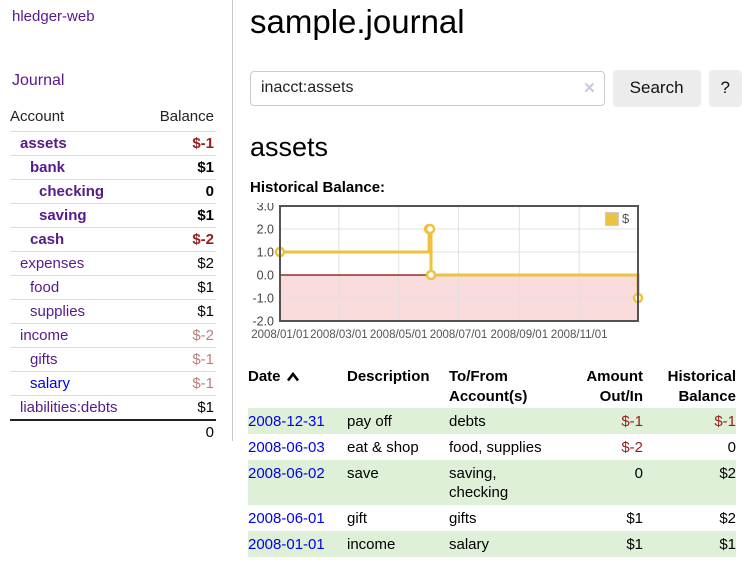 This screenshot has height=582, width=742. Describe the element at coordinates (363, 473) in the screenshot. I see `register-description: save` at that location.